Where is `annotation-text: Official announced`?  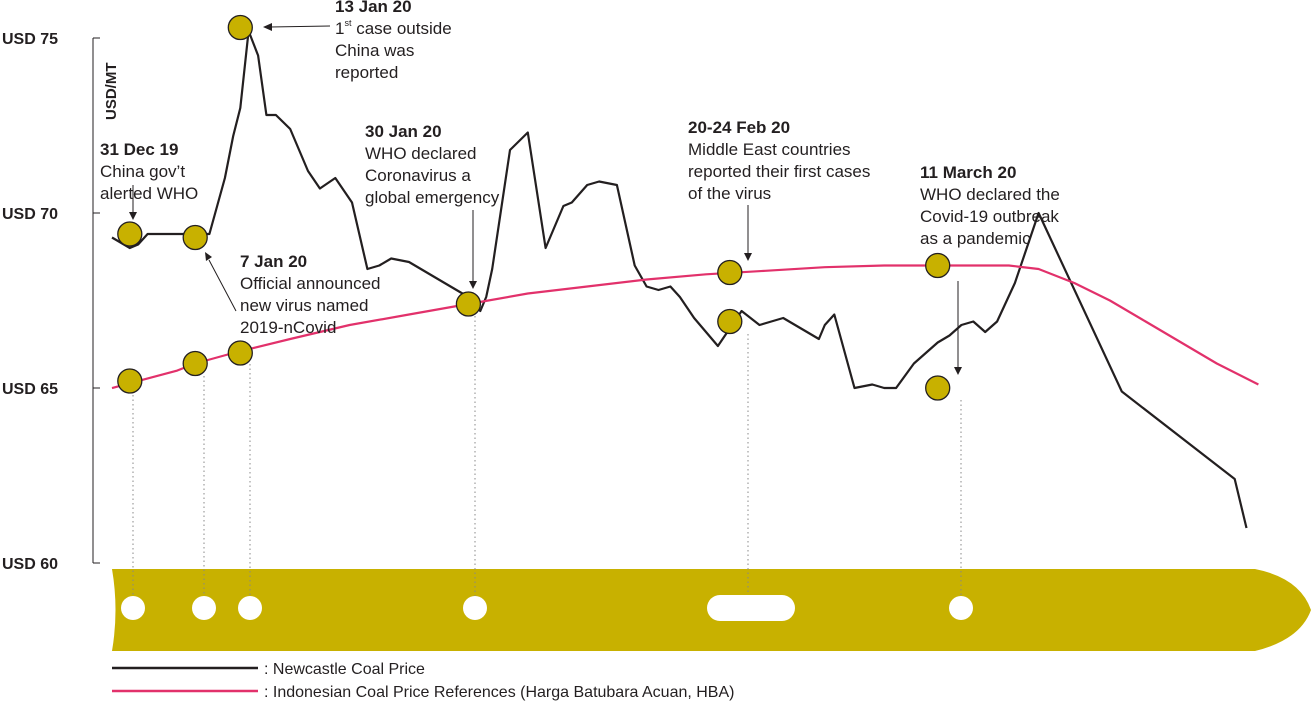
annotation-text: Official announced is located at coordinates (310, 283).